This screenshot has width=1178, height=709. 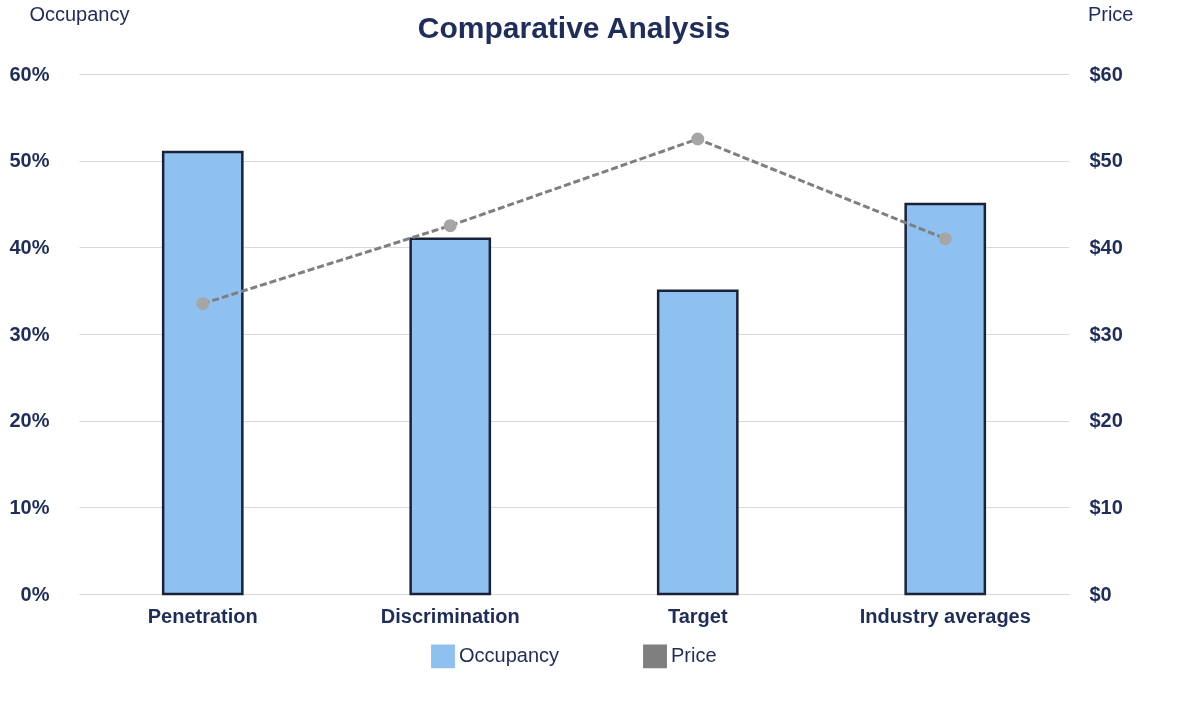 What do you see at coordinates (574, 27) in the screenshot?
I see `chart-title: Comparative Analysis` at bounding box center [574, 27].